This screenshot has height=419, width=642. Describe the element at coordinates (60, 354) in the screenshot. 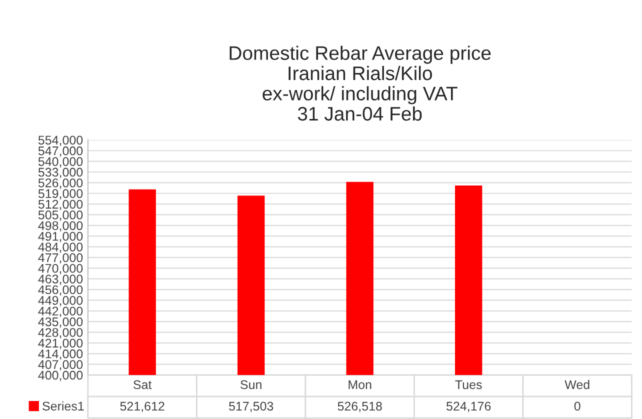

I see `y-tick-label: 414,000` at that location.